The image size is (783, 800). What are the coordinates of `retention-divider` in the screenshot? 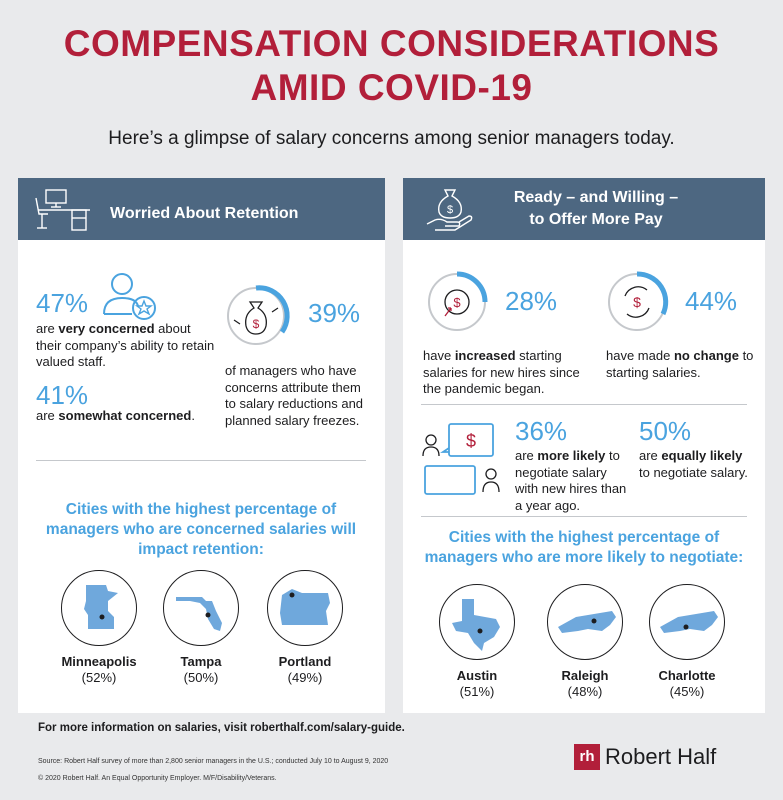 It's located at (201, 460).